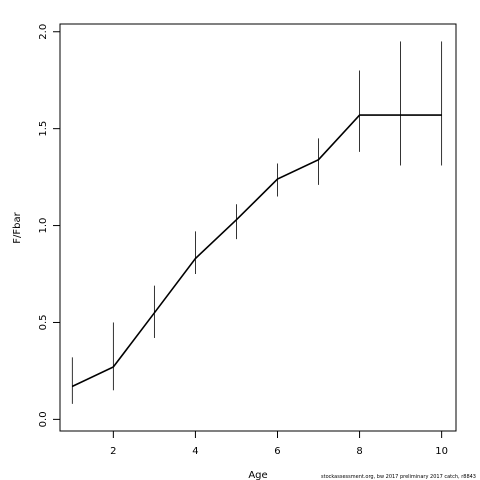  I want to click on x-axis: 2 4 6 8 10, so click(279, 444).